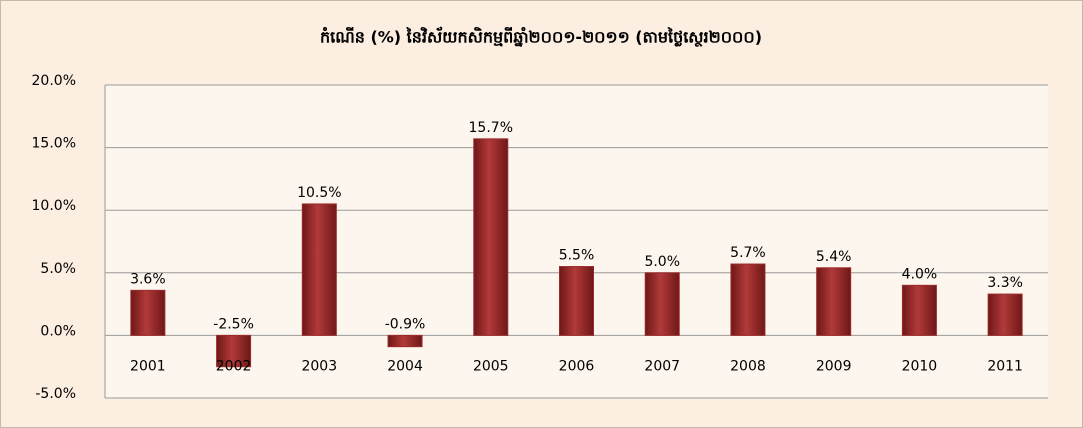 The height and width of the screenshot is (428, 1083). I want to click on x-tick-label: 2002, so click(234, 366).